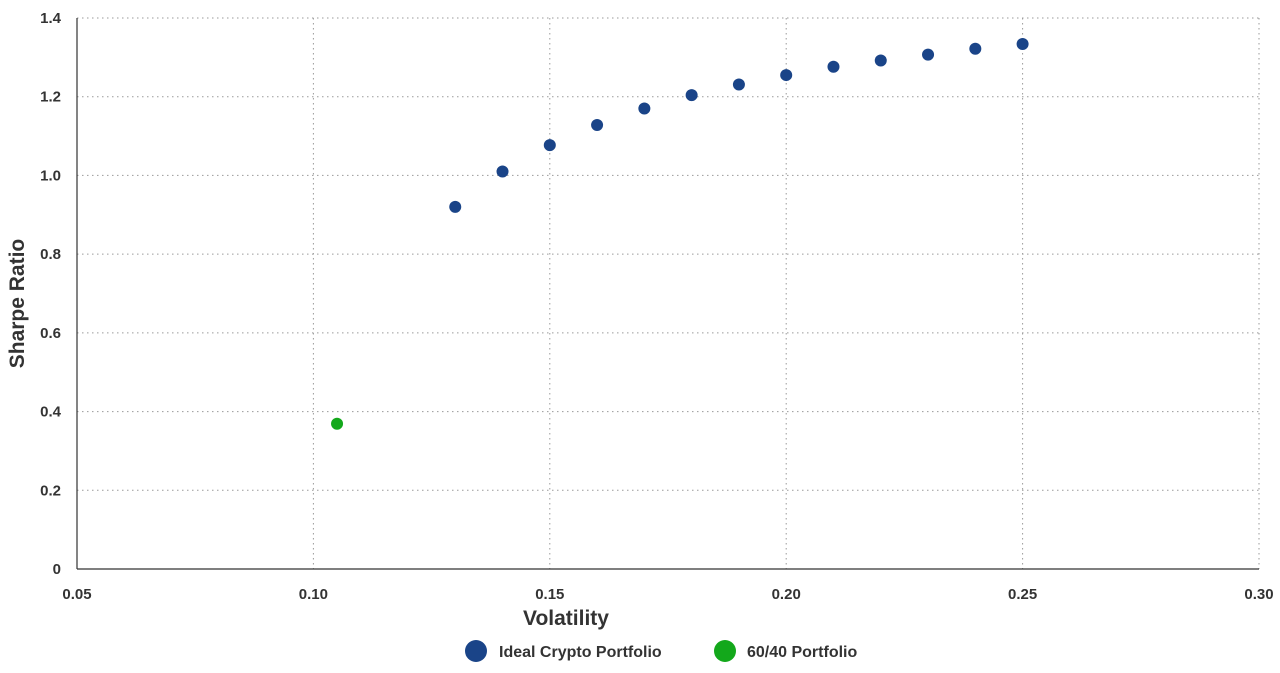  Describe the element at coordinates (76, 594) in the screenshot. I see `x-tick-label: 0.05` at that location.